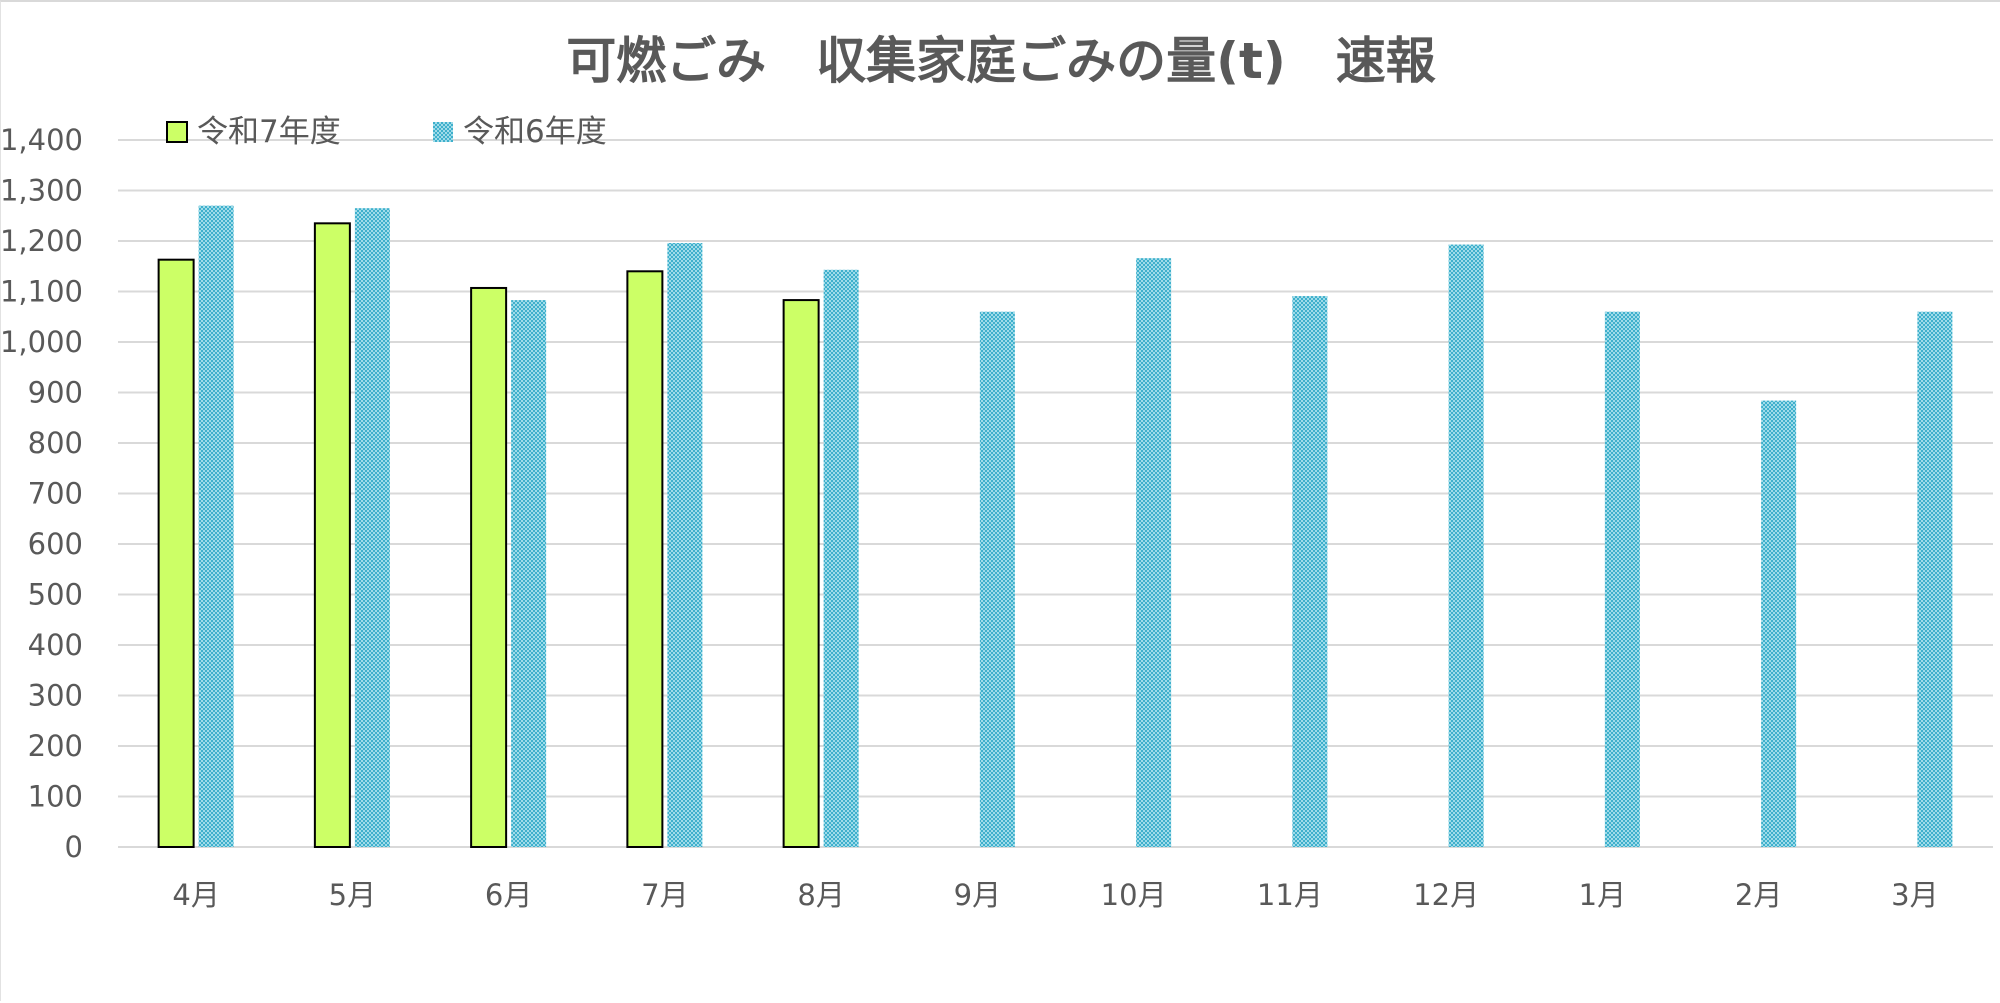 The image size is (2000, 1003). What do you see at coordinates (1758, 895) in the screenshot?
I see `x-tick-label-2月: 2月` at bounding box center [1758, 895].